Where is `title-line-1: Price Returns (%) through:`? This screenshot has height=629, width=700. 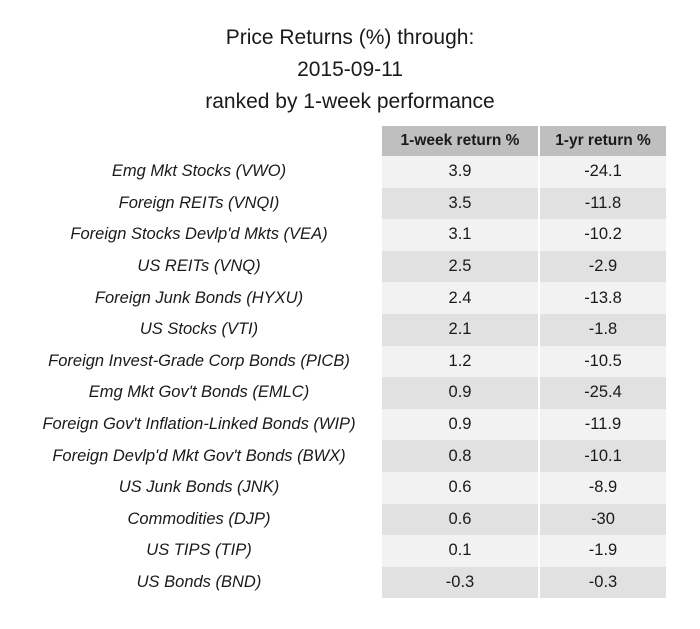 title-line-1: Price Returns (%) through: is located at coordinates (350, 37).